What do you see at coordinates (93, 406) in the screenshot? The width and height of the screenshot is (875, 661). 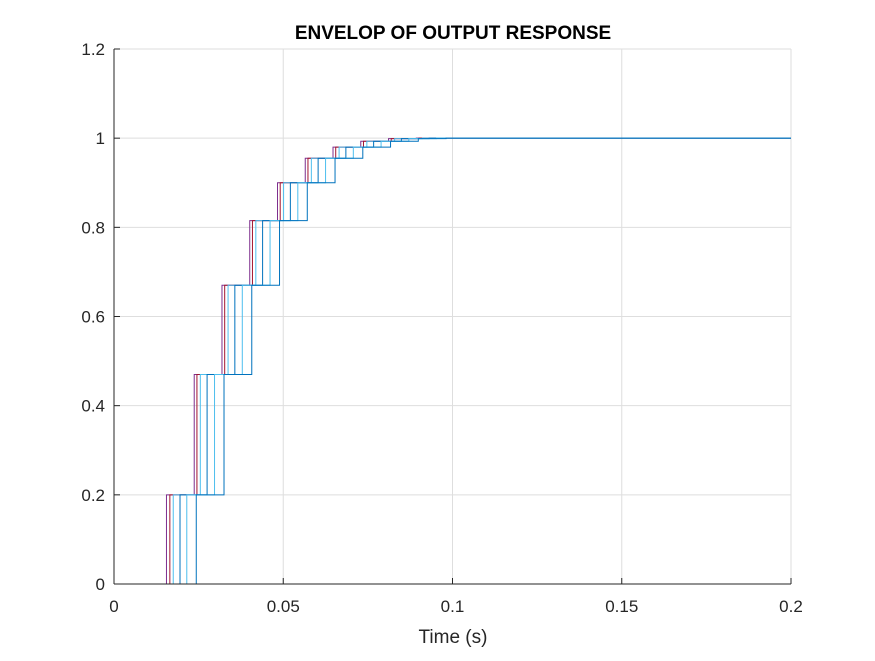 I see `y-tick-label: 0.4` at bounding box center [93, 406].